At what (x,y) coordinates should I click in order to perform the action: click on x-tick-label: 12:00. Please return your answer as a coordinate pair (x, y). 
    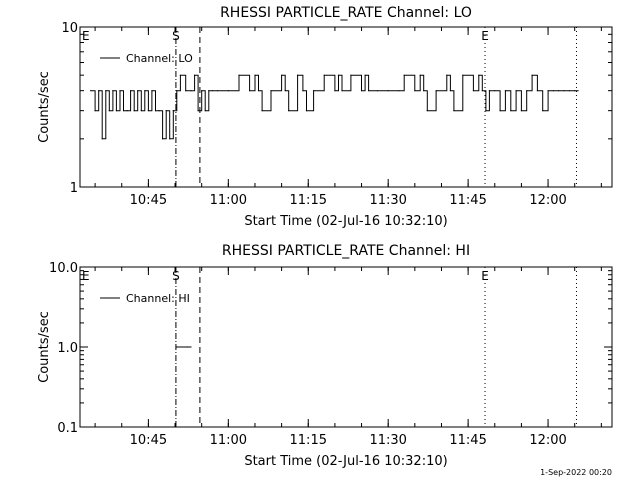
    Looking at the image, I should click on (547, 200).